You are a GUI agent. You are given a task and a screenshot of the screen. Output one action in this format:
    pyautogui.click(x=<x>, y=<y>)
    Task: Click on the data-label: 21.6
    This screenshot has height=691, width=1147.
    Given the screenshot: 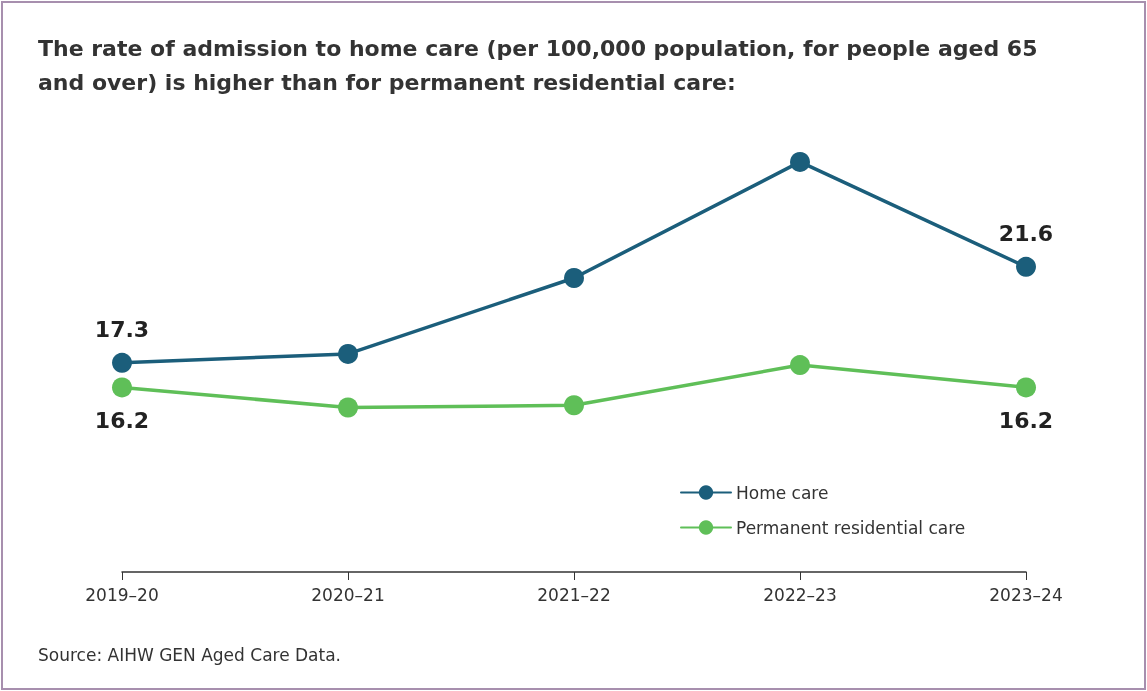 What is the action you would take?
    pyautogui.click(x=1026, y=234)
    